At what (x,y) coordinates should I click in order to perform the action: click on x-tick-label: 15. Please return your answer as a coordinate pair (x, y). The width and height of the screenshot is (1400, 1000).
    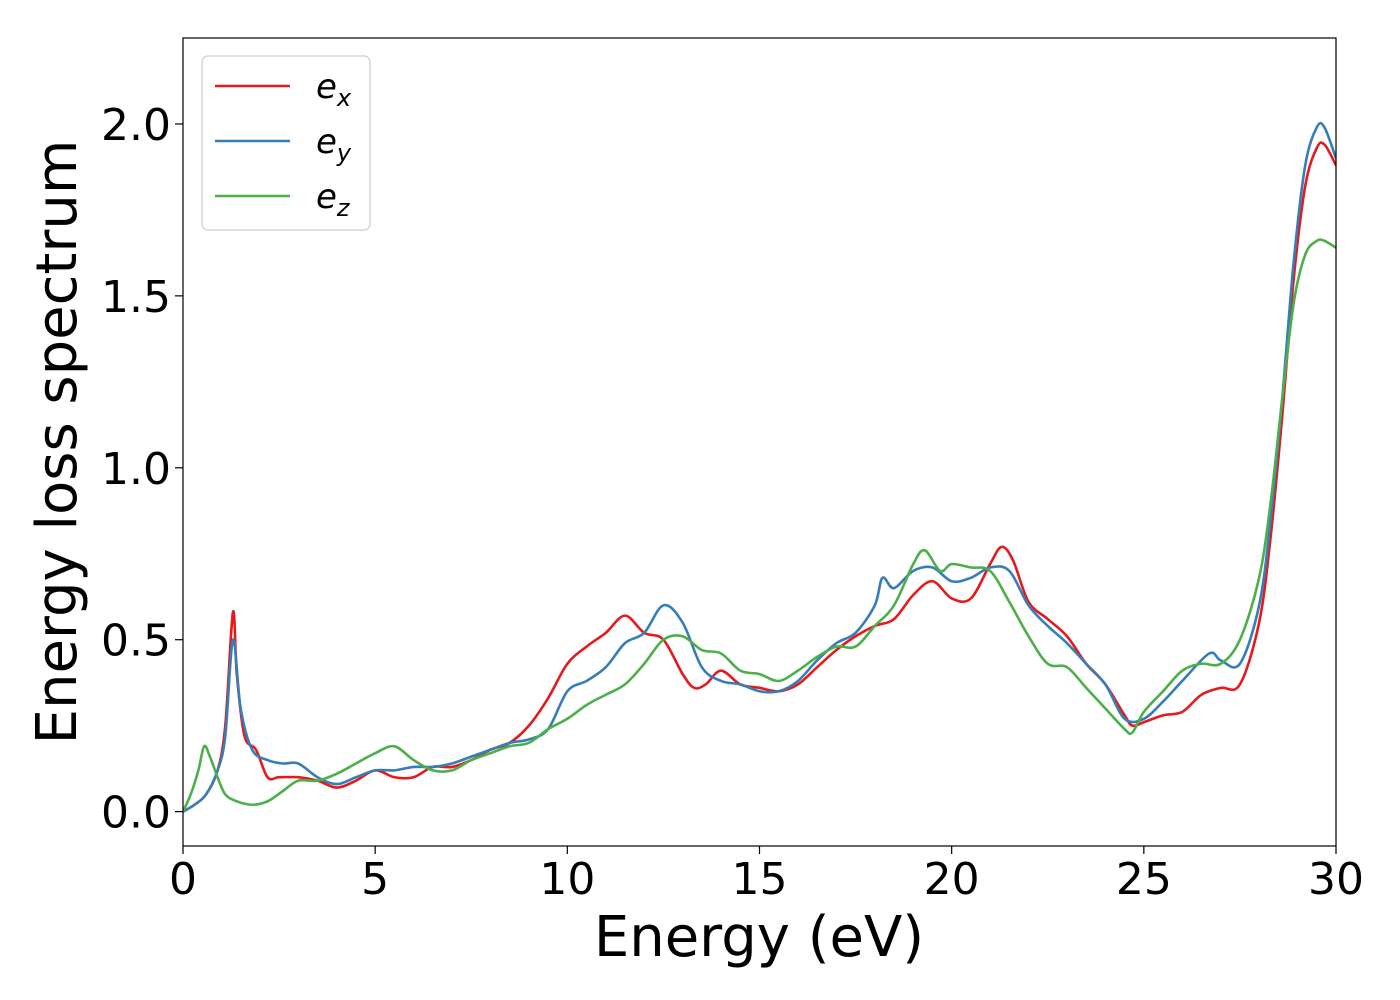
    Looking at the image, I should click on (760, 879).